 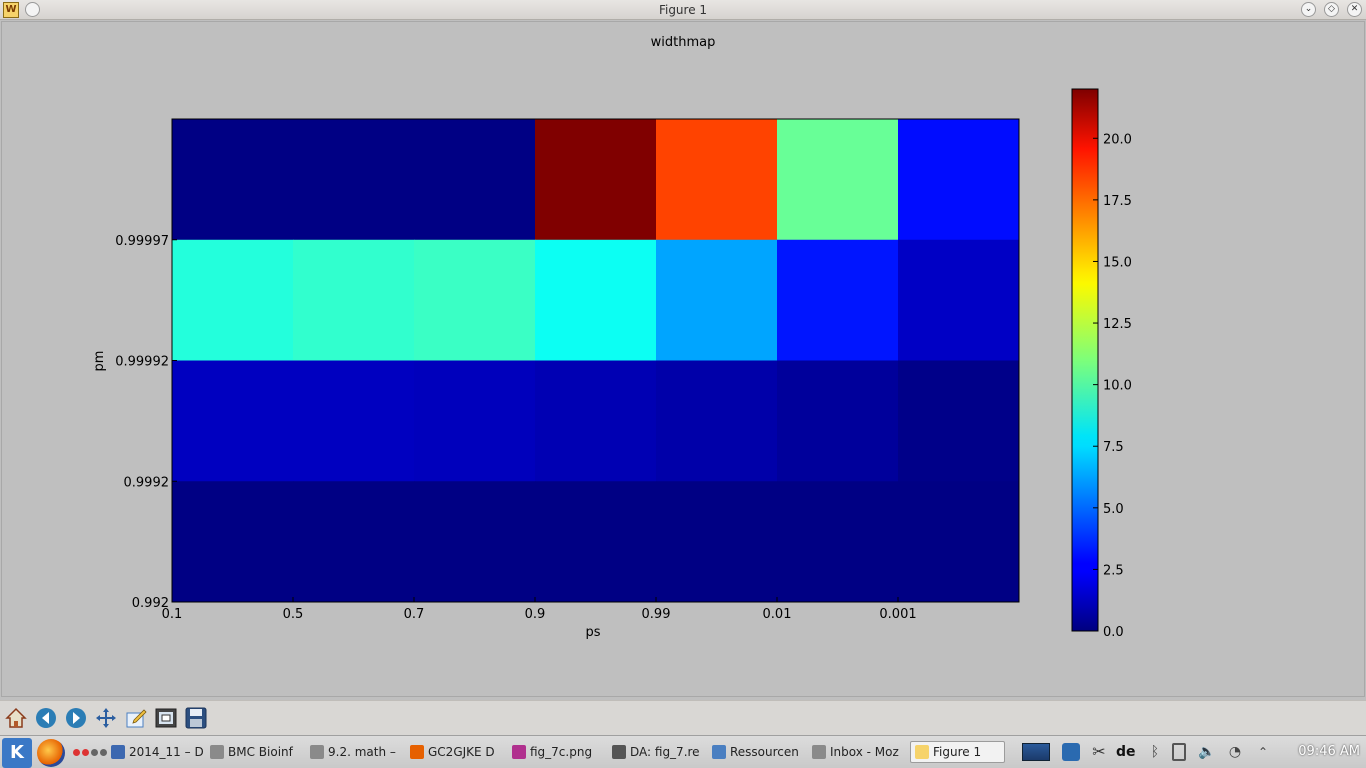 What do you see at coordinates (1036, 752) in the screenshot?
I see `desktop-preview-icon` at bounding box center [1036, 752].